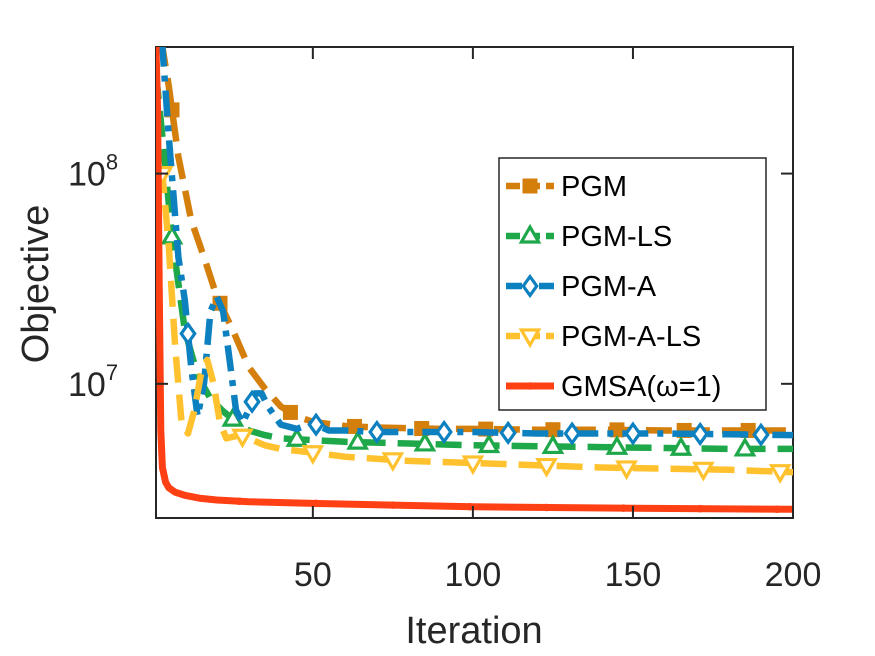 Image resolution: width=875 pixels, height=656 pixels. I want to click on legend-entry: PGM-A-LS, so click(603, 337).